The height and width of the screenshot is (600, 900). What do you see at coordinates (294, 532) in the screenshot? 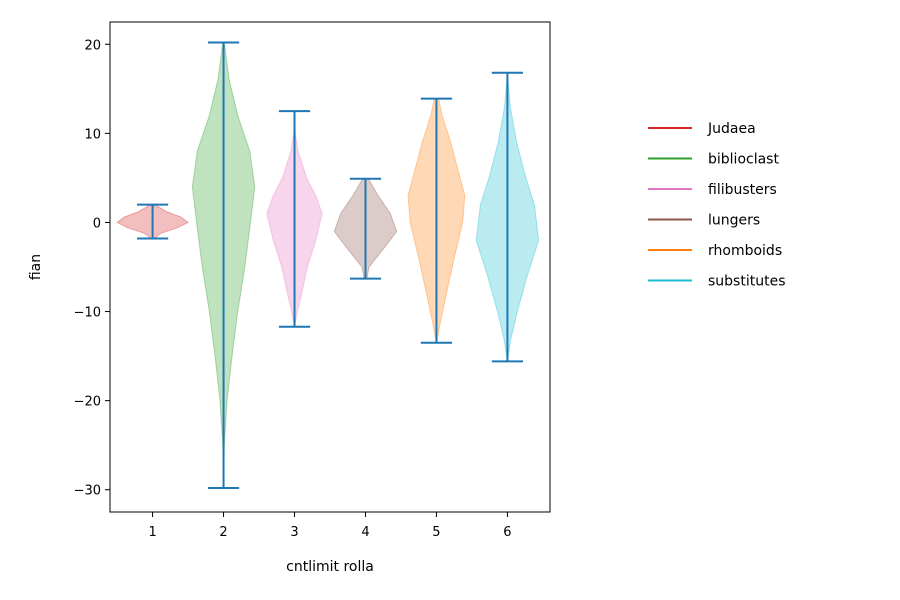
I see `x-tick-label: 3` at bounding box center [294, 532].